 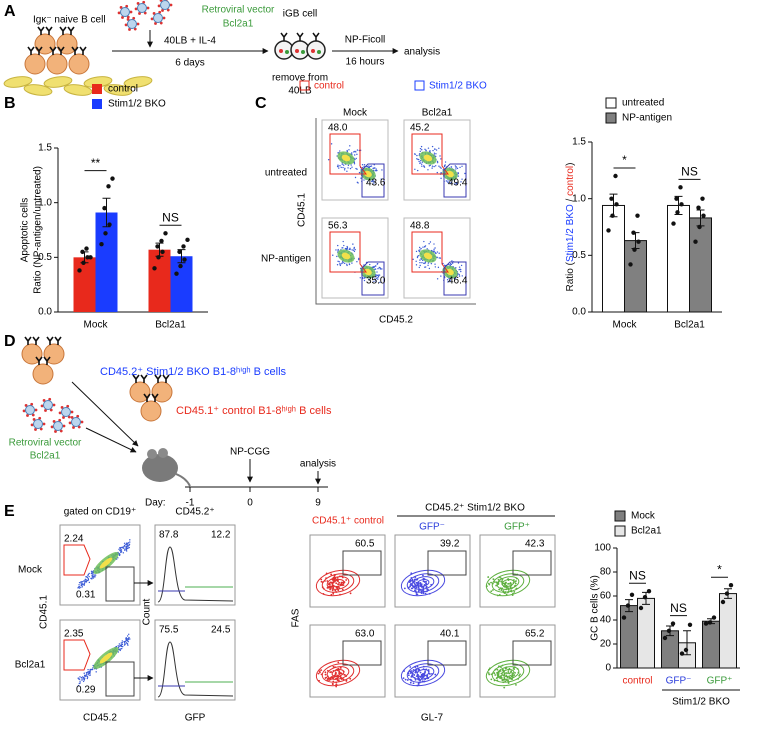 I want to click on axis-label: CD45.1, so click(x=44, y=612).